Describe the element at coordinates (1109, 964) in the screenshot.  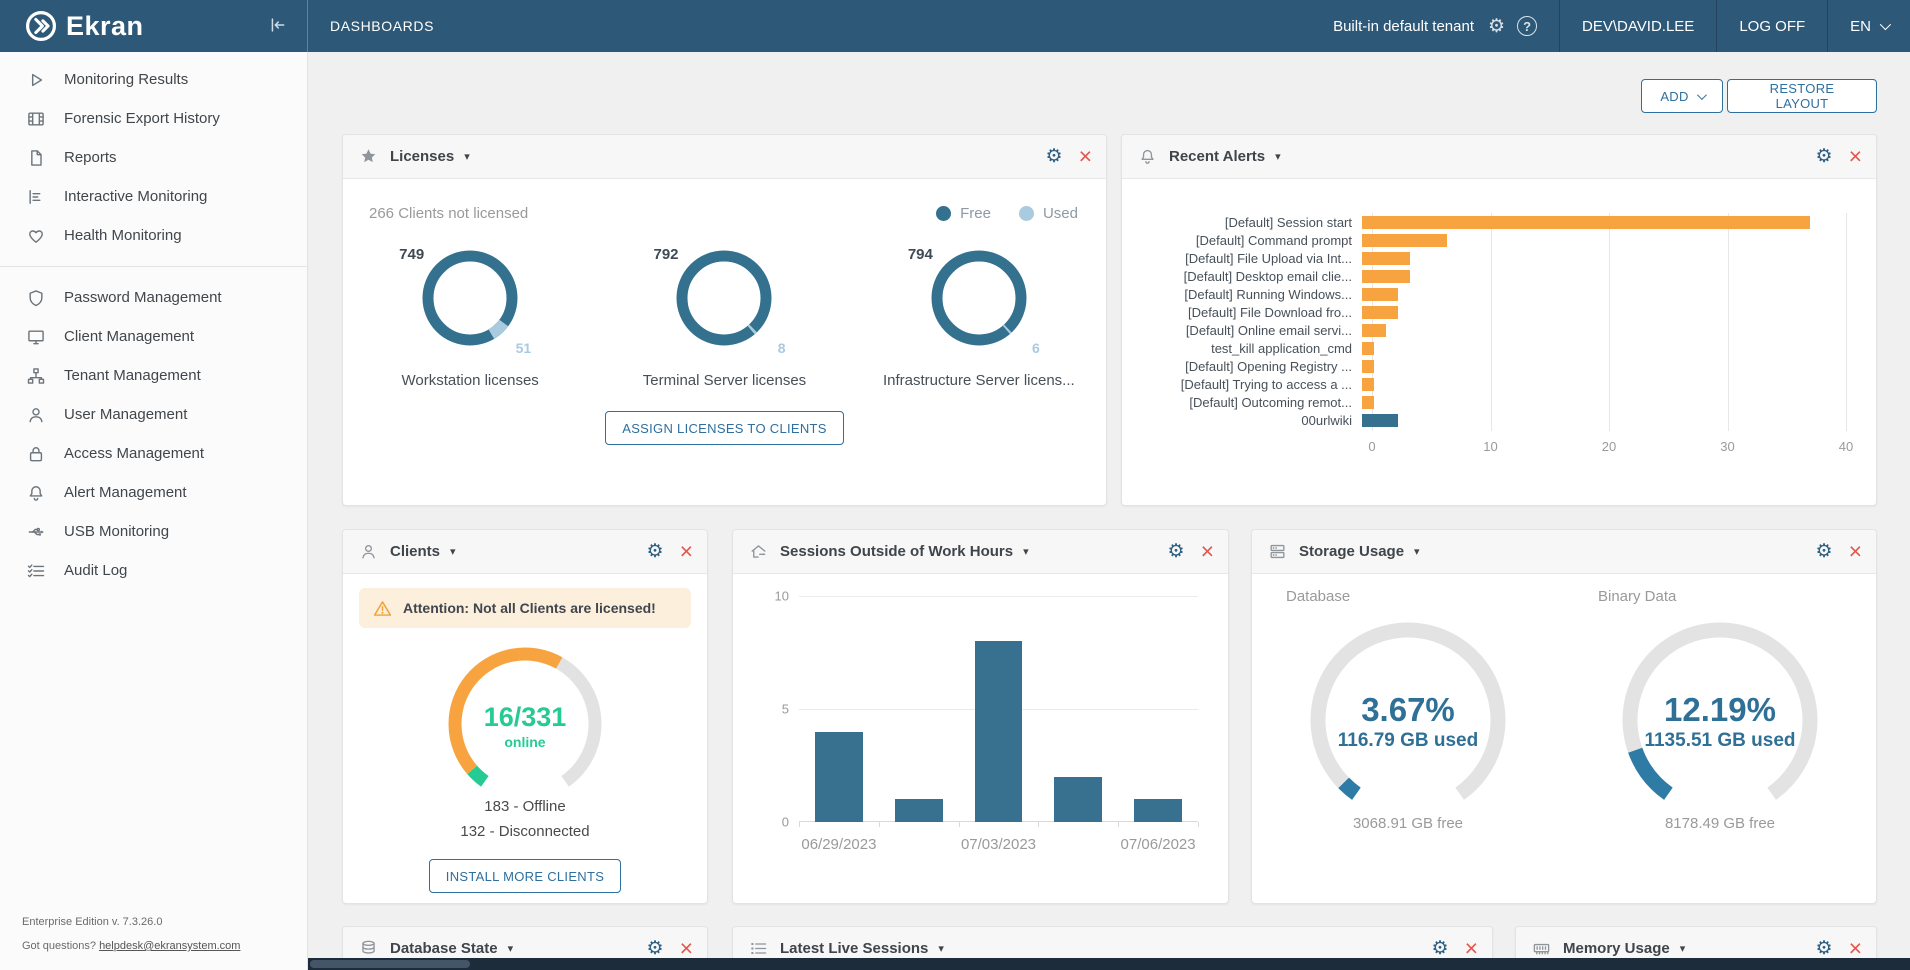
I see `horizontal-scrollbar` at that location.